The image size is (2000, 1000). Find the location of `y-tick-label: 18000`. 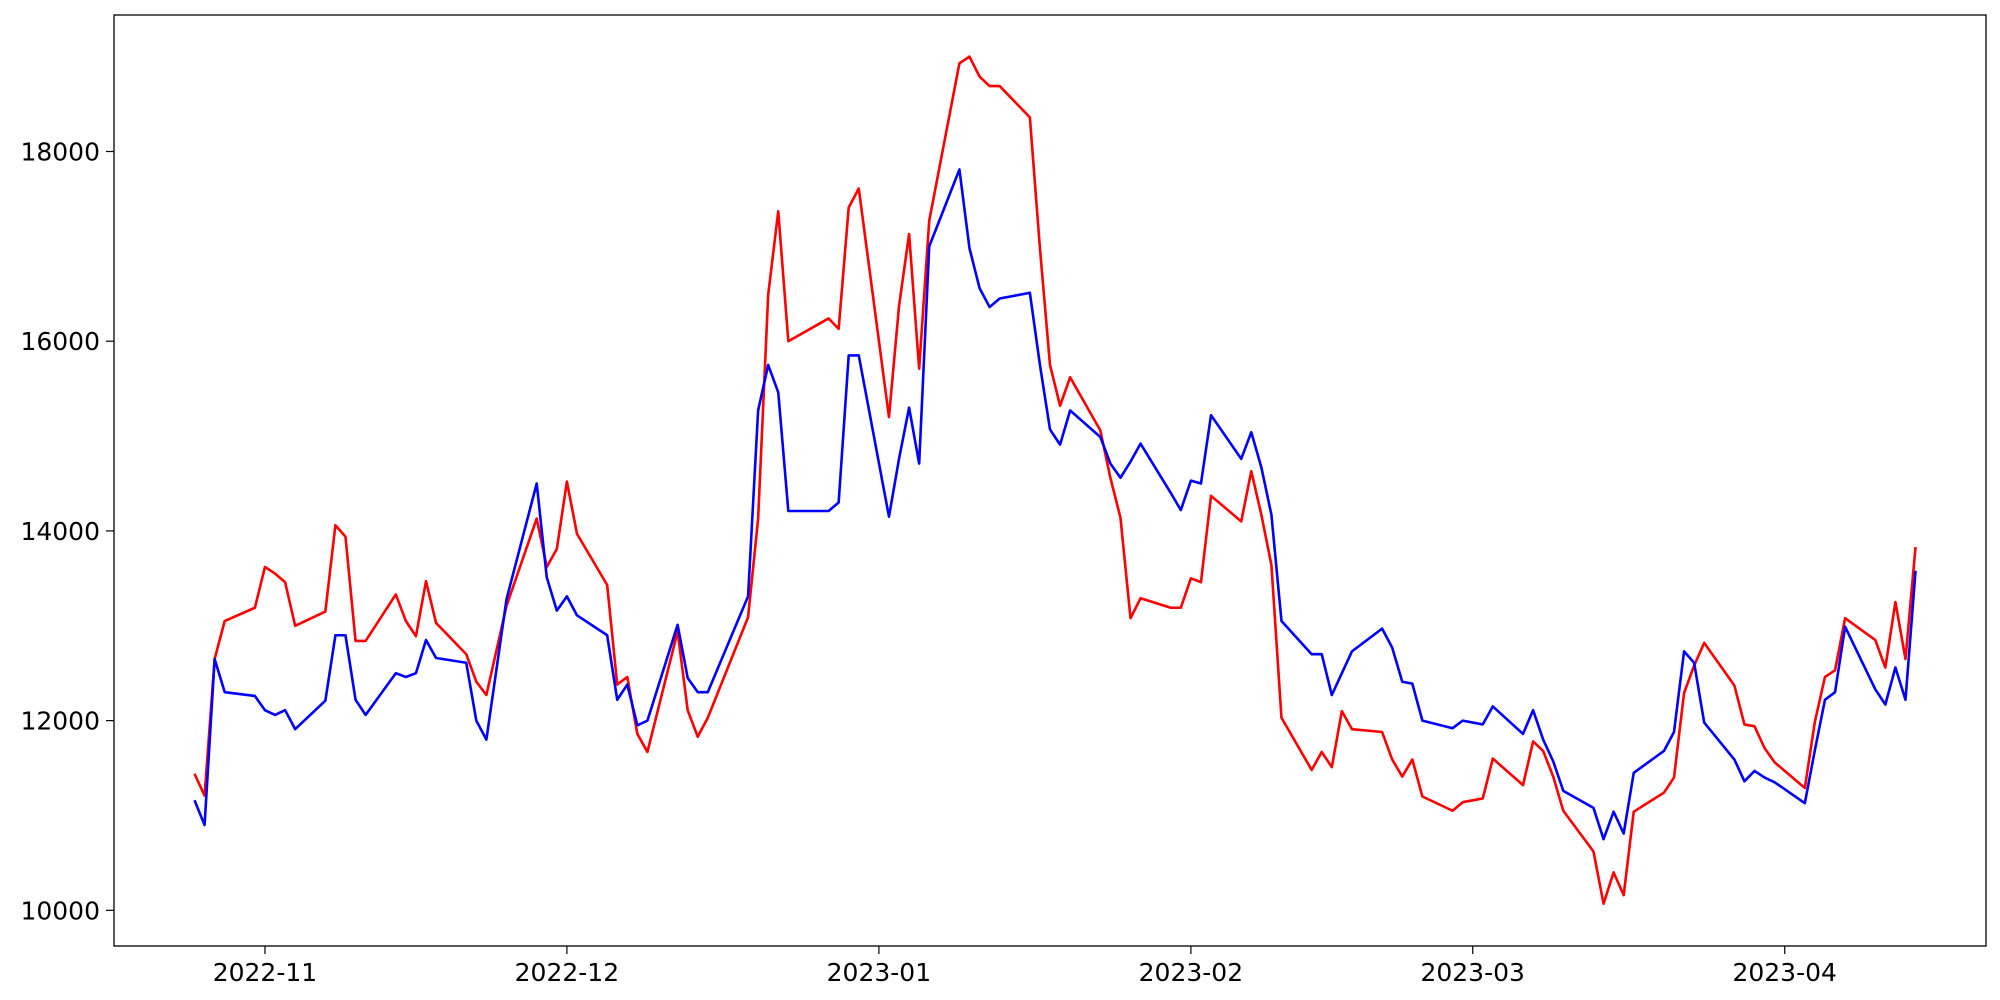

y-tick-label: 18000 is located at coordinates (60, 151).